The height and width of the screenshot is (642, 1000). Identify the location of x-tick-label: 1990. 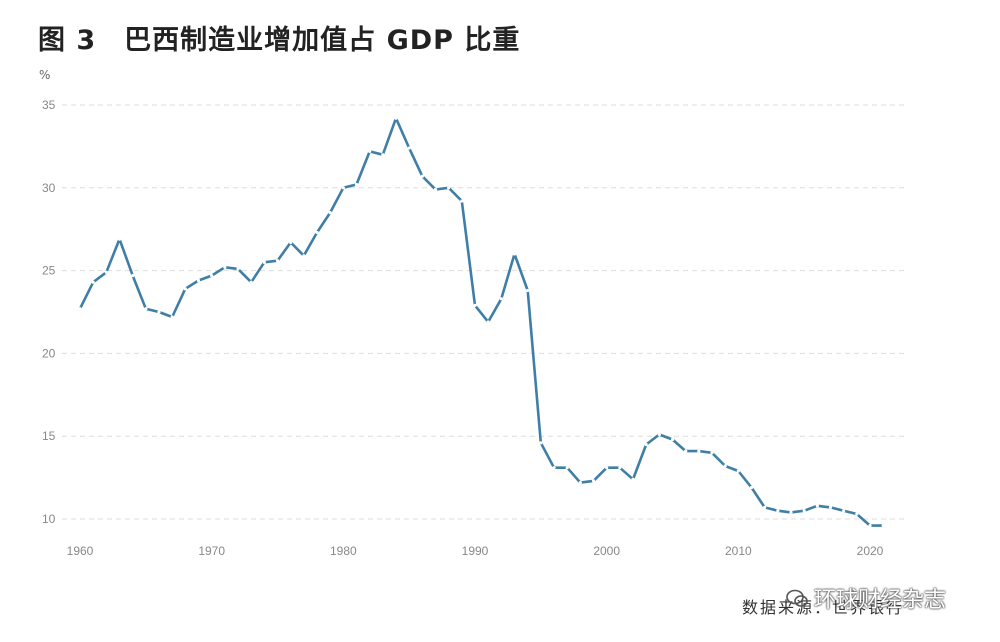
(475, 551).